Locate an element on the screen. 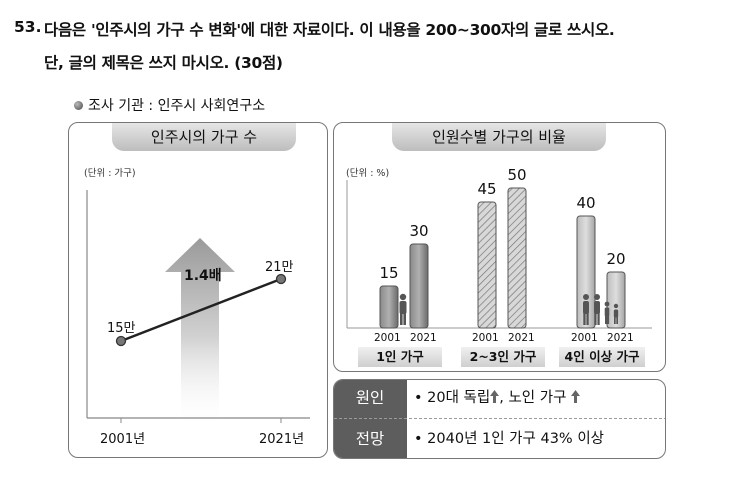  category-label-large-family: 4인 이상 가구 is located at coordinates (602, 357).